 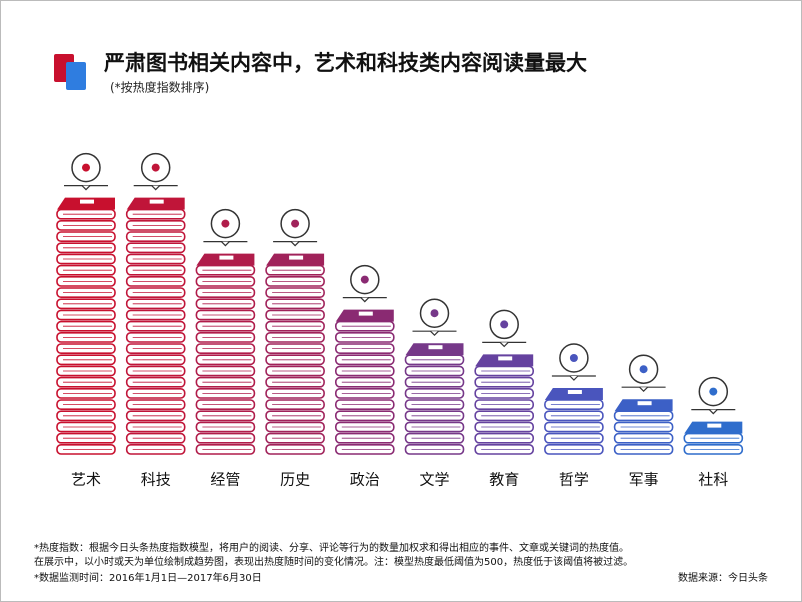 What do you see at coordinates (434, 480) in the screenshot?
I see `category-label: 文学` at bounding box center [434, 480].